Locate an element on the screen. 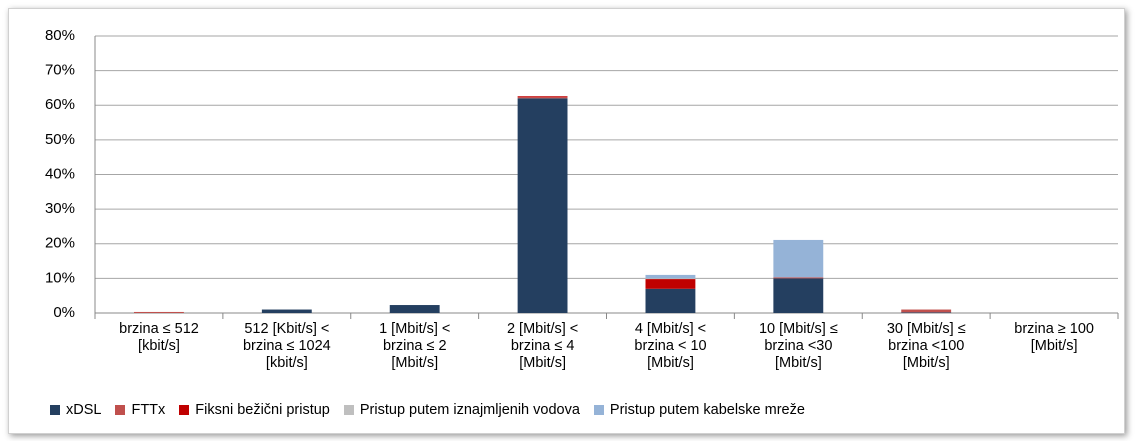 The width and height of the screenshot is (1135, 441). x-tick-label: brzina ≤ 512 [kbit/s] is located at coordinates (159, 337).